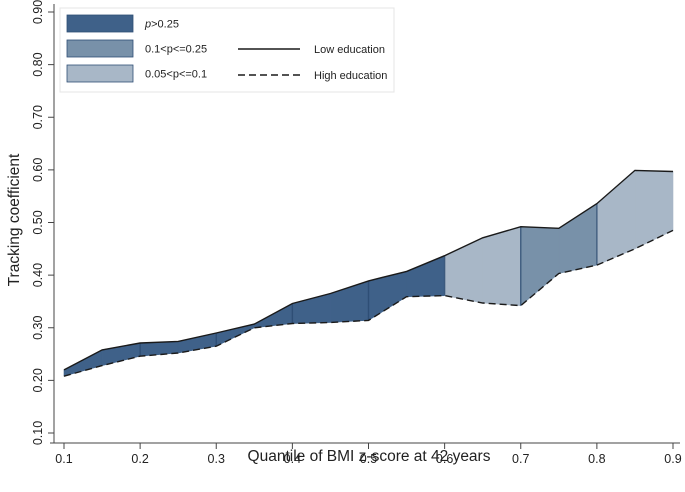 This screenshot has height=492, width=685. What do you see at coordinates (38, 170) in the screenshot?
I see `y-tick-label: 0.60` at bounding box center [38, 170].